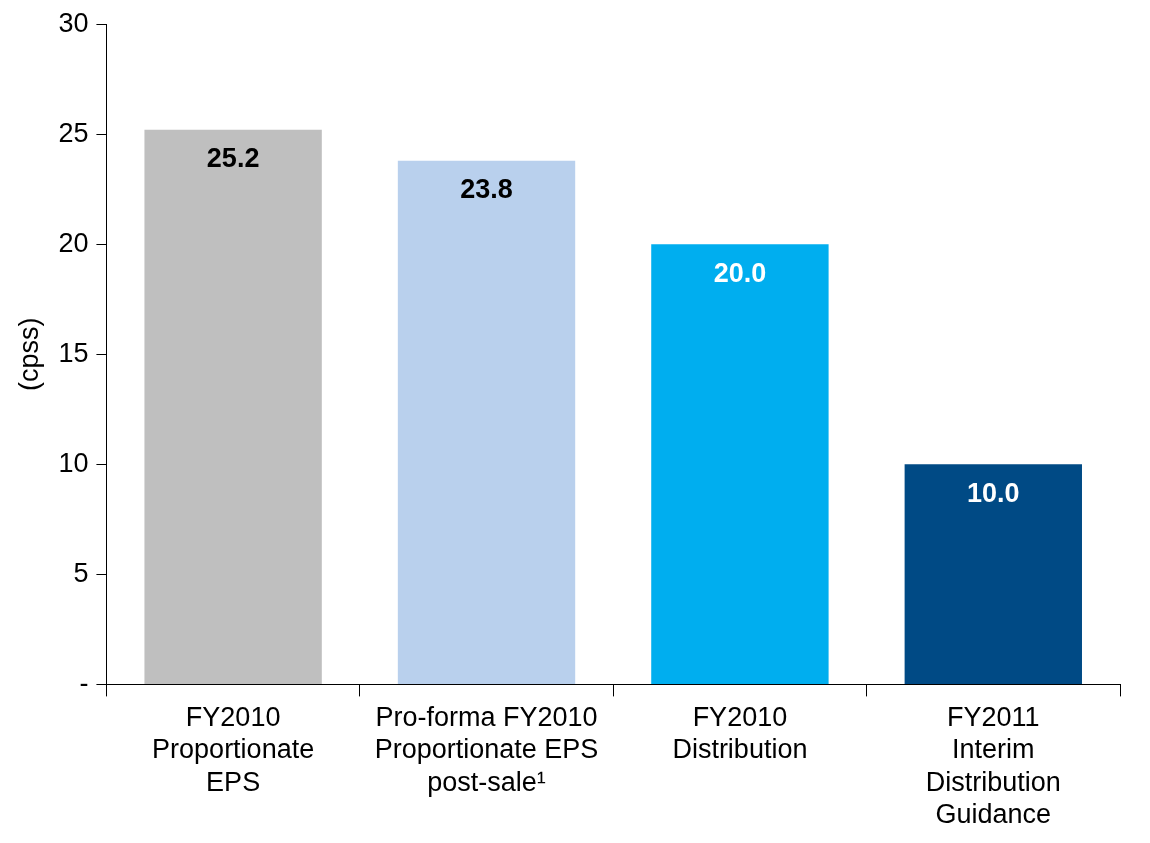 Image resolution: width=1150 pixels, height=843 pixels. I want to click on y-tick-label: 20, so click(73, 242).